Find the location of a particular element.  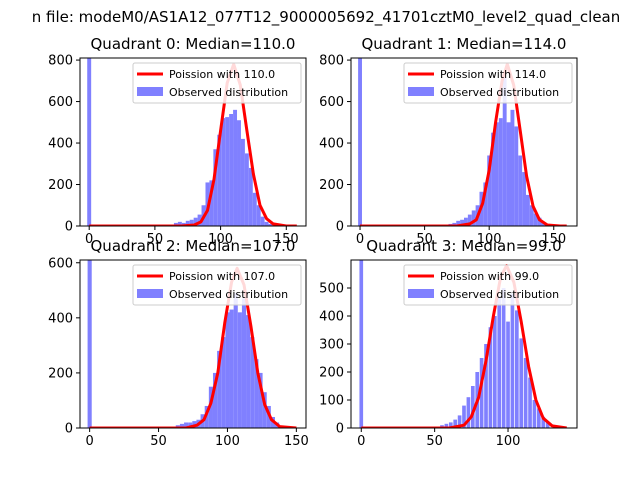

y-tick-label: 0 is located at coordinates (340, 429).